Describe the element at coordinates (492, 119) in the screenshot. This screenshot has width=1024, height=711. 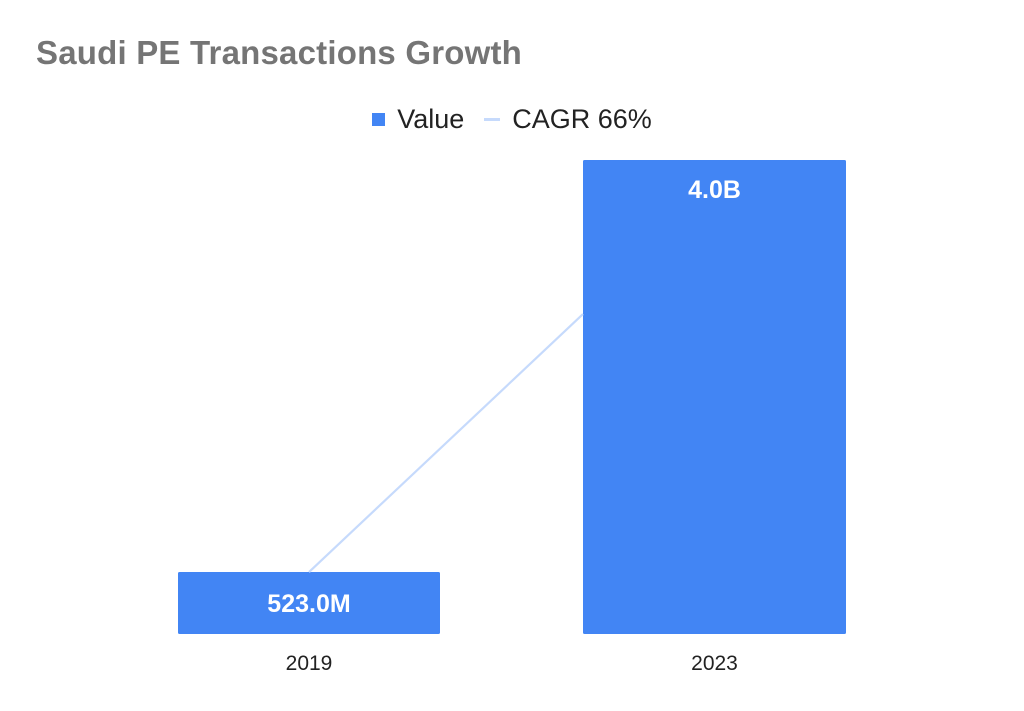
I see `legend-swatch-cagr` at that location.